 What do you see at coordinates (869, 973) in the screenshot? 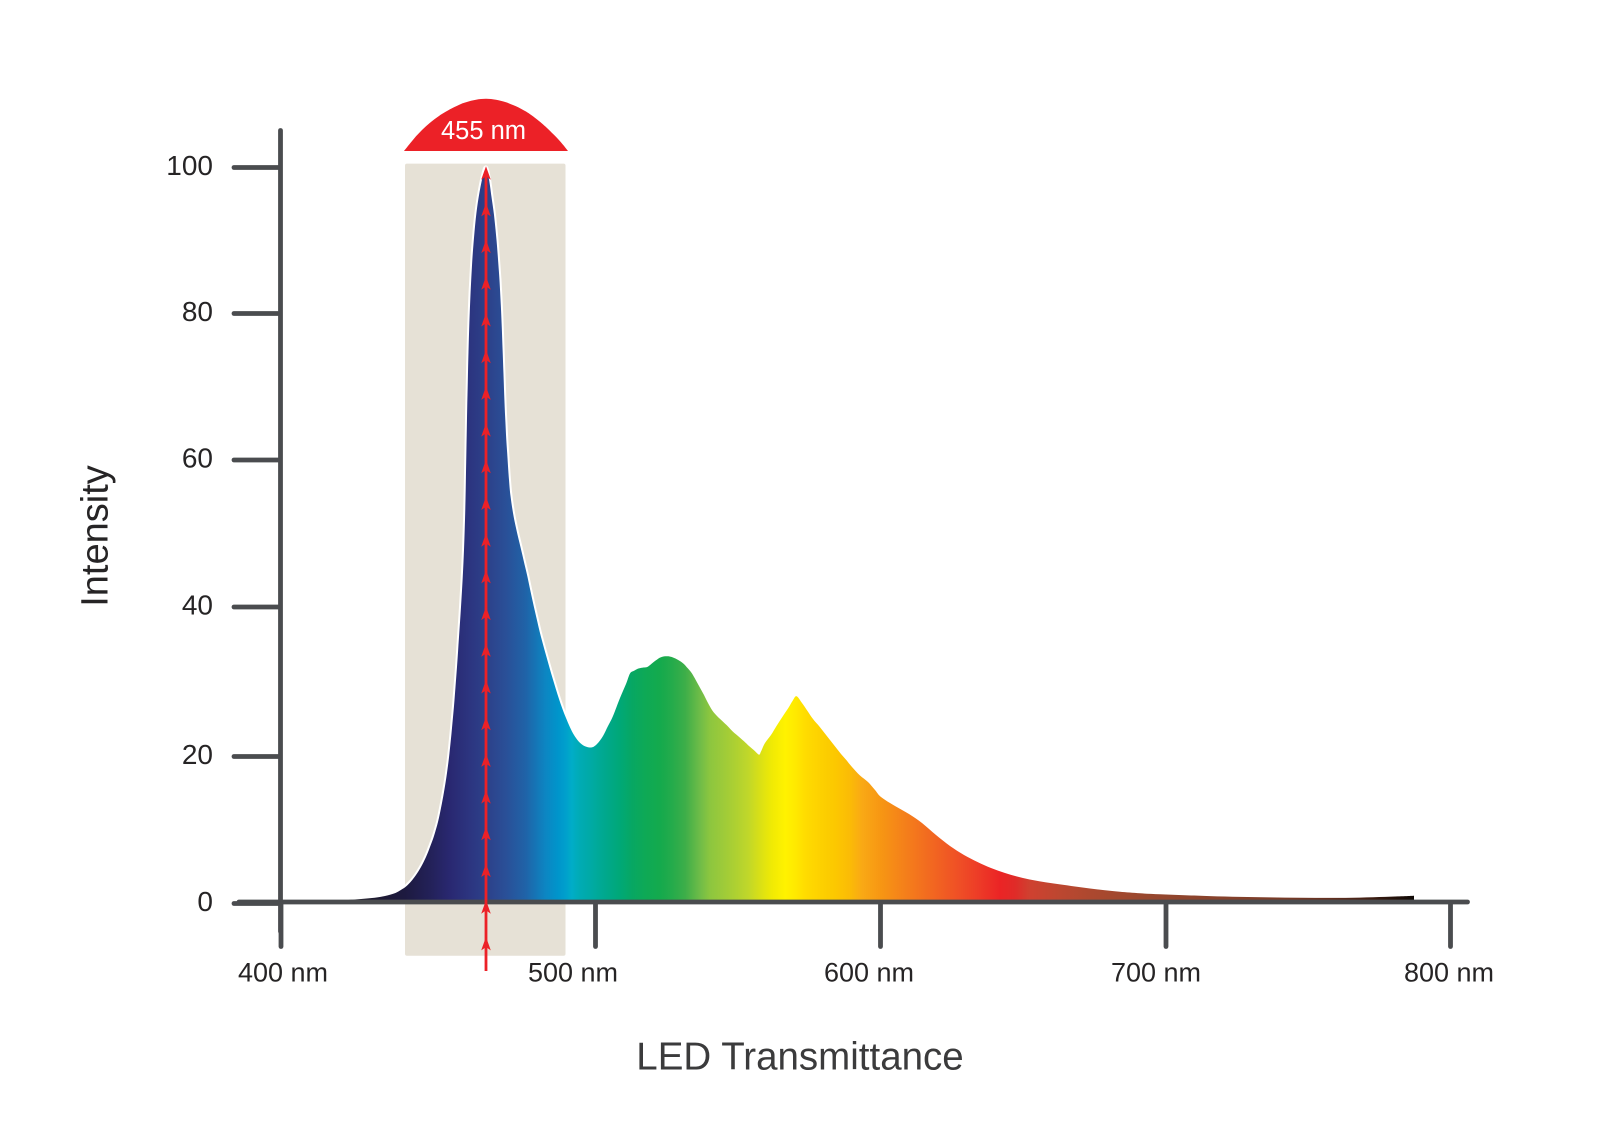
I see `svg-text: 600 nm` at bounding box center [869, 973].